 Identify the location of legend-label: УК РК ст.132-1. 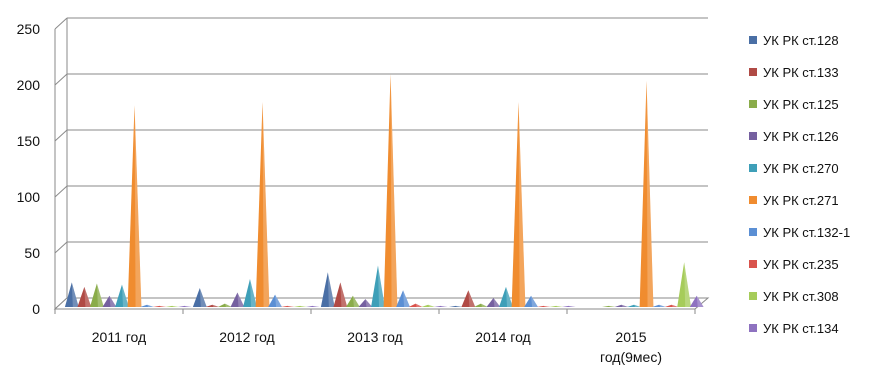
(806, 232).